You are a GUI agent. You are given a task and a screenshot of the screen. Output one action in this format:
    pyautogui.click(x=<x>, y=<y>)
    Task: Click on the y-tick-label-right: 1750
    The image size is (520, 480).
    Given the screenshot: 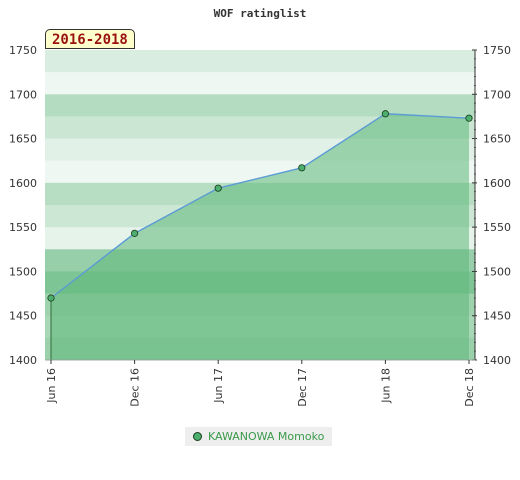 What is the action you would take?
    pyautogui.click(x=497, y=50)
    